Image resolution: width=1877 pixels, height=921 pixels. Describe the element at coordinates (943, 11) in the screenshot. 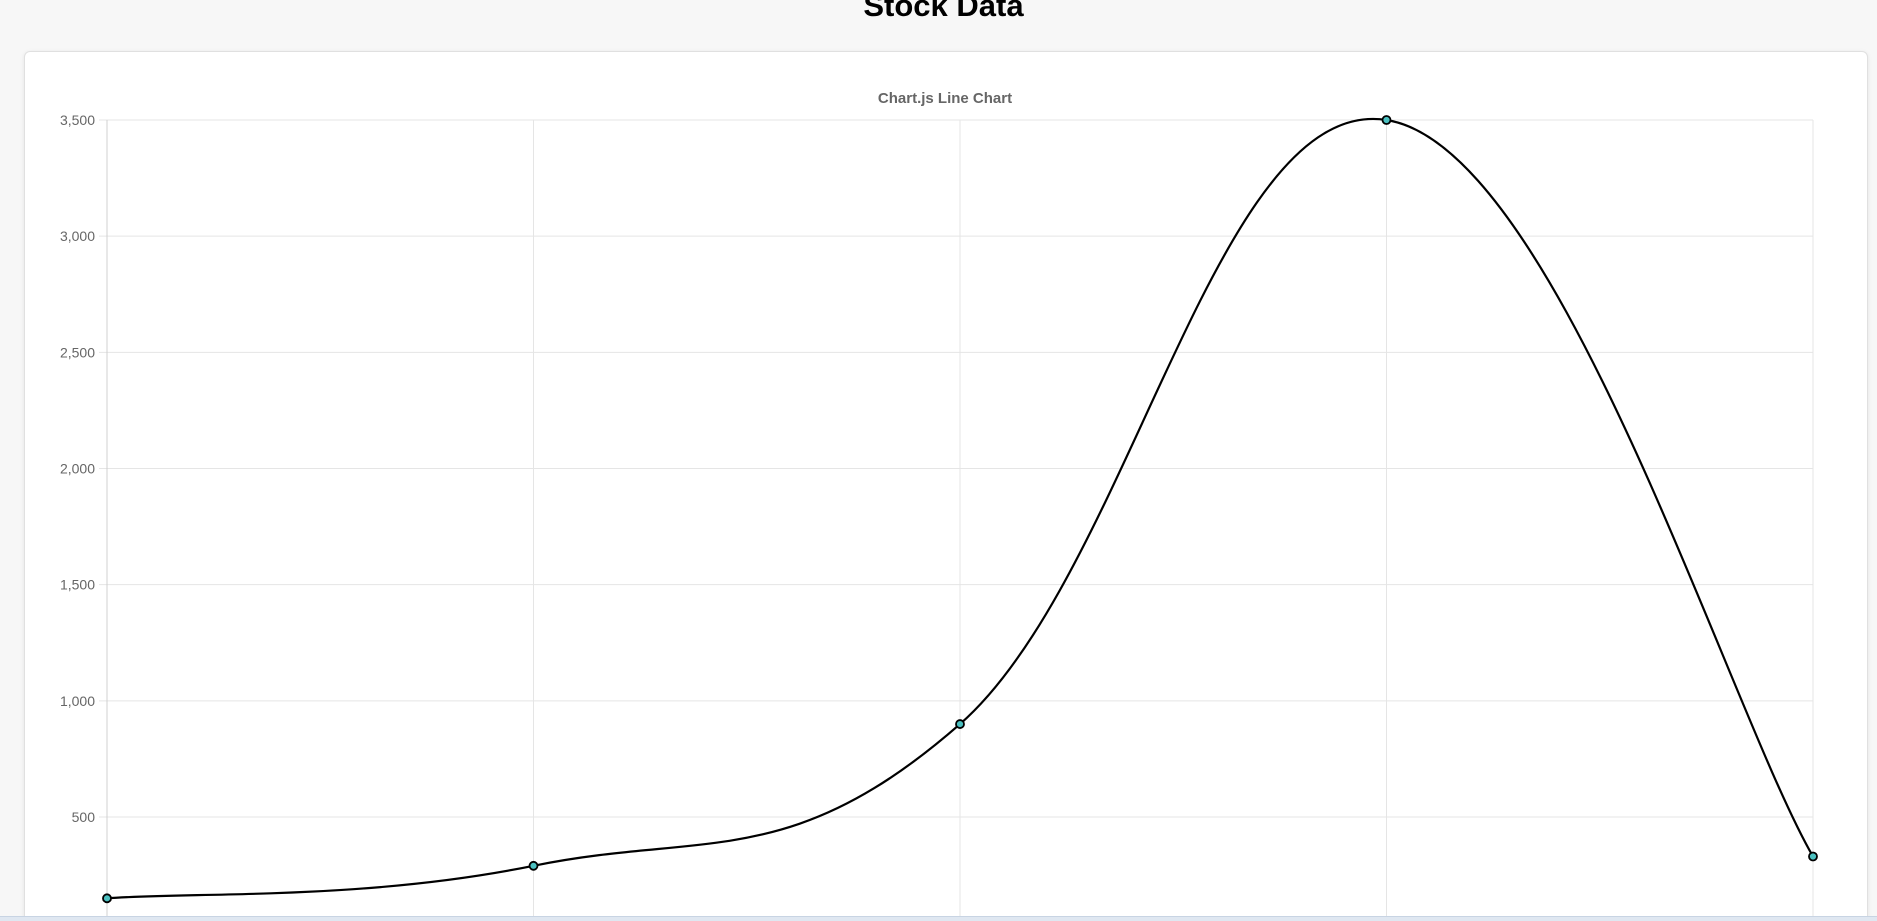

I see `page-title: Stock Data` at that location.